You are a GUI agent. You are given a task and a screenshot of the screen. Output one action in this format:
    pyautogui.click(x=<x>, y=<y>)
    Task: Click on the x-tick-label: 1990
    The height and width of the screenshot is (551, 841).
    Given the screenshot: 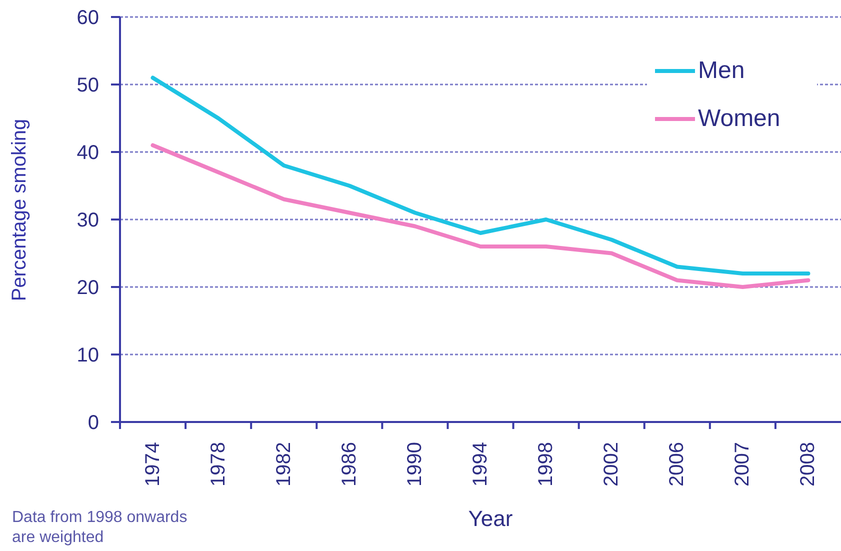 What is the action you would take?
    pyautogui.click(x=415, y=464)
    